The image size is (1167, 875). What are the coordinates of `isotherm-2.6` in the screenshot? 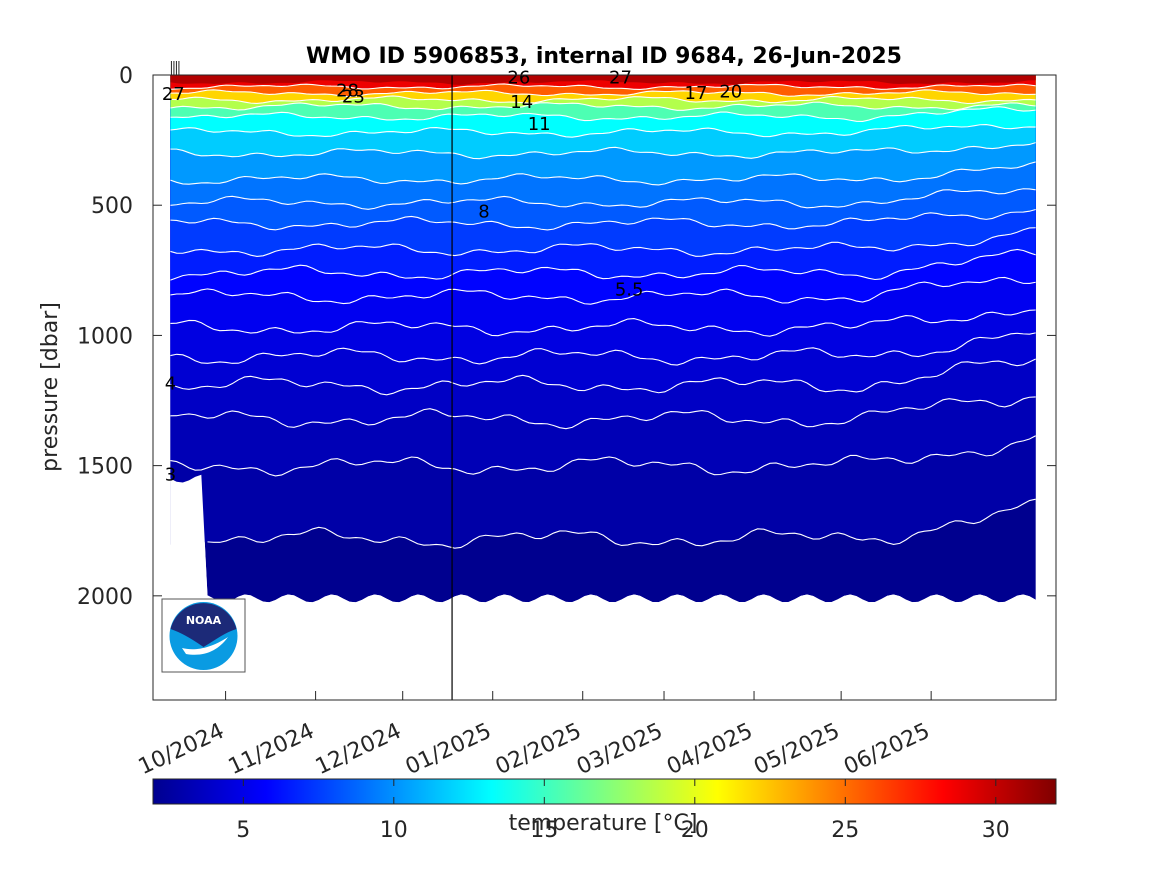 It's located at (621, 523).